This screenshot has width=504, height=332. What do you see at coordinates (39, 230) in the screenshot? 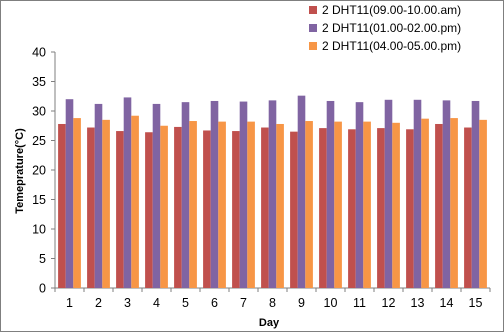
I see `y-tick-label: 10` at bounding box center [39, 230].